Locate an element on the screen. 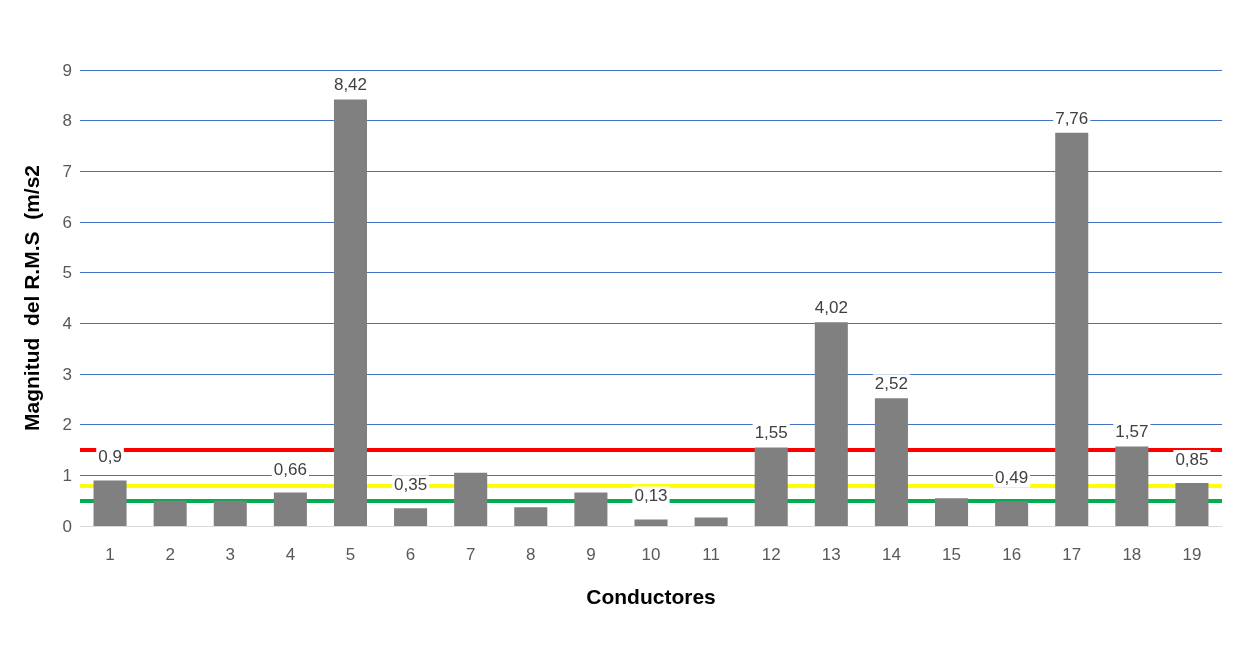 Image resolution: width=1252 pixels, height=658 pixels. x-tick-label: 14 is located at coordinates (891, 554).